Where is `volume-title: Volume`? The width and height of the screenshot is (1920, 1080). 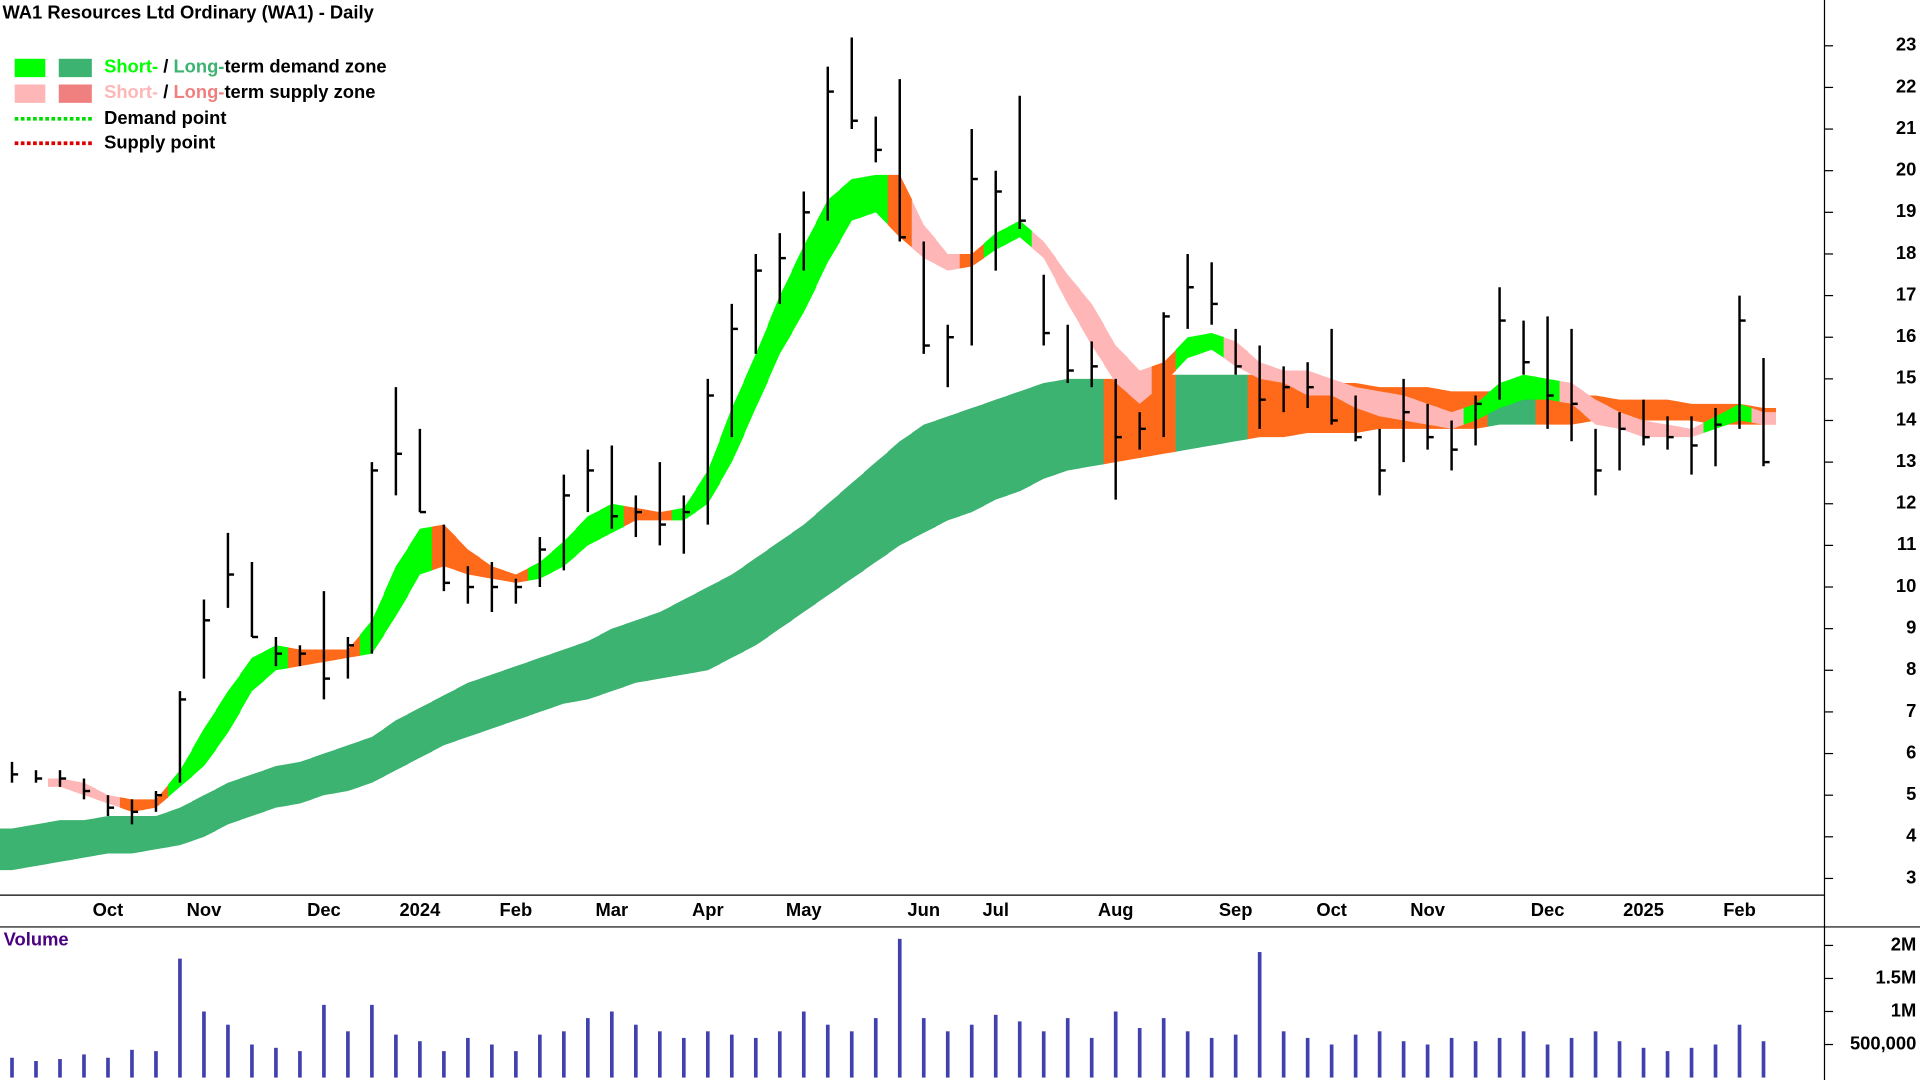 volume-title: Volume is located at coordinates (36, 938).